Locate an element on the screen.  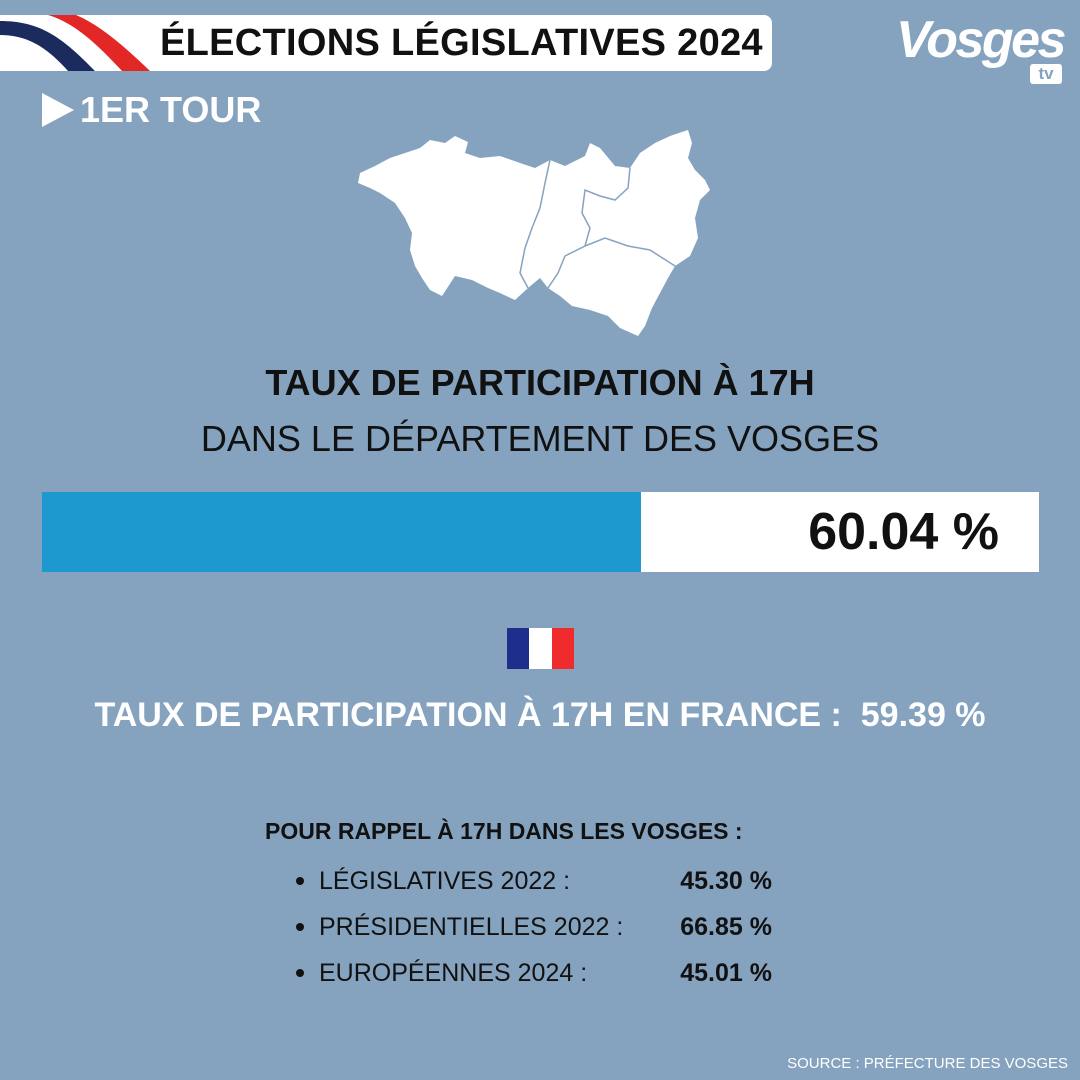
list-item: EUROPÉENNES 2024 : 45.01 % is located at coordinates (536, 978).